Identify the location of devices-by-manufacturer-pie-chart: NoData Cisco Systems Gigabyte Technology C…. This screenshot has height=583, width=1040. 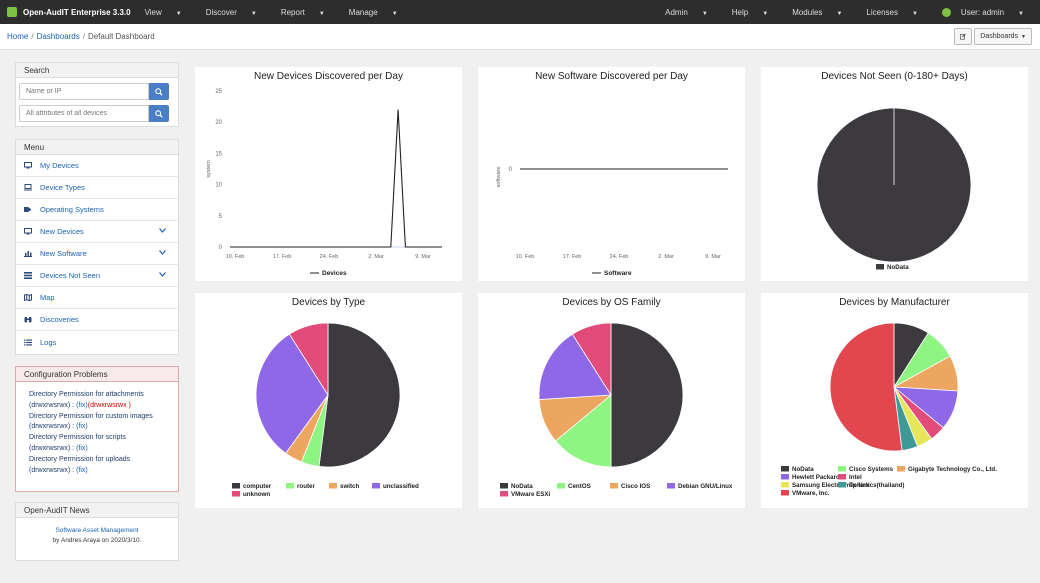
(894, 400).